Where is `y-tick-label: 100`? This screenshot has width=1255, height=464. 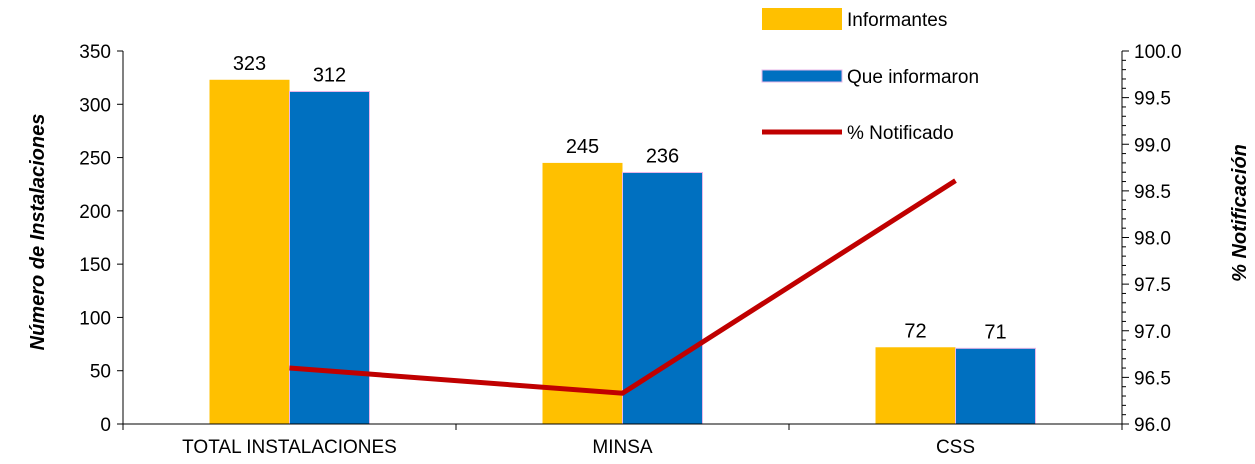
y-tick-label: 100 is located at coordinates (95, 318).